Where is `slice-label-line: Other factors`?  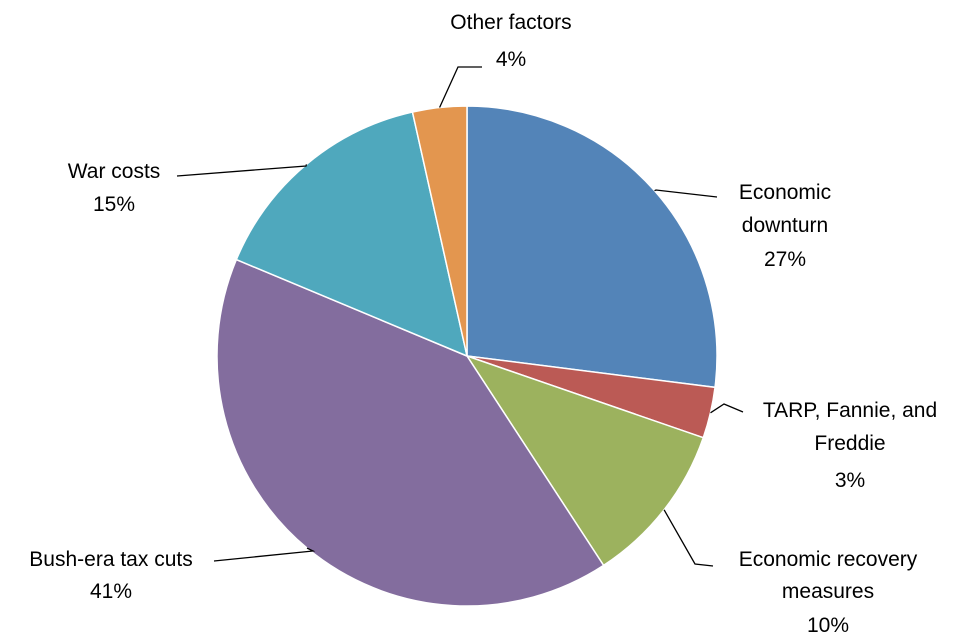 slice-label-line: Other factors is located at coordinates (510, 22).